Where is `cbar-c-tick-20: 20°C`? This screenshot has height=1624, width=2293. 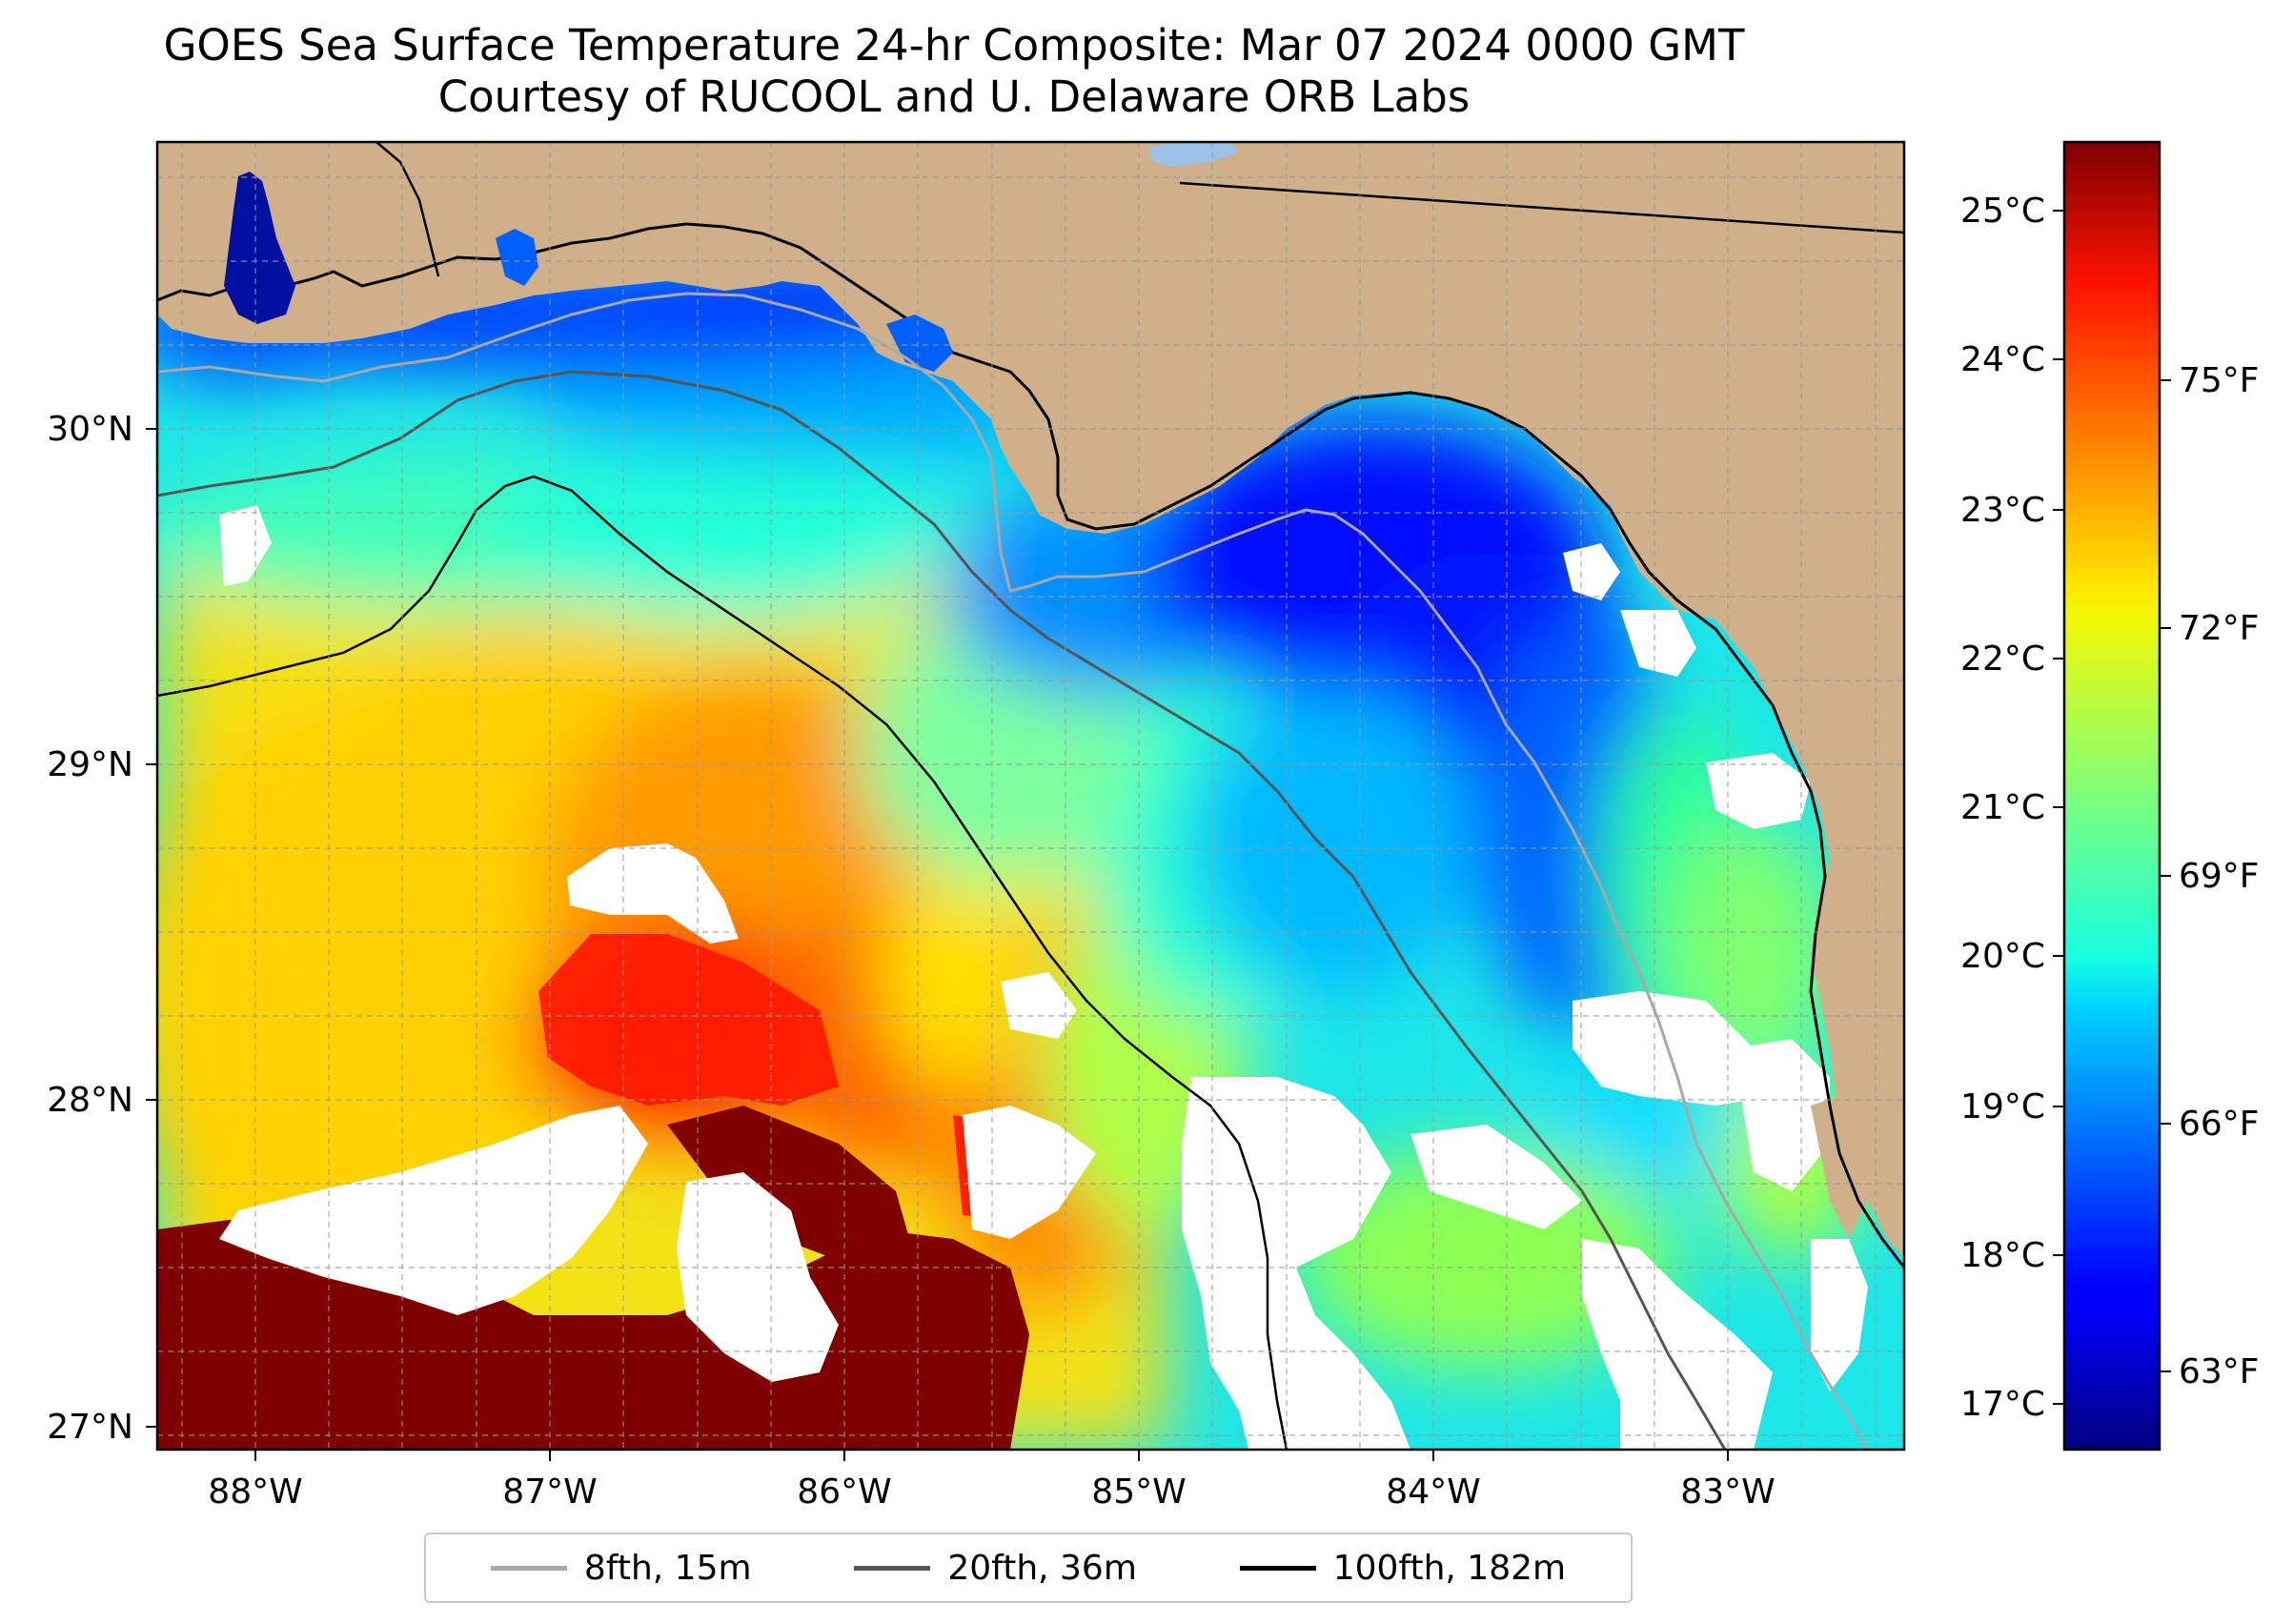
cbar-c-tick-20: 20°C is located at coordinates (2002, 956).